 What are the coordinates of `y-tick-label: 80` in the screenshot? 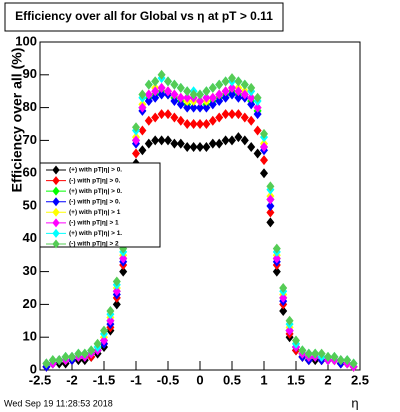 It's located at (30, 106).